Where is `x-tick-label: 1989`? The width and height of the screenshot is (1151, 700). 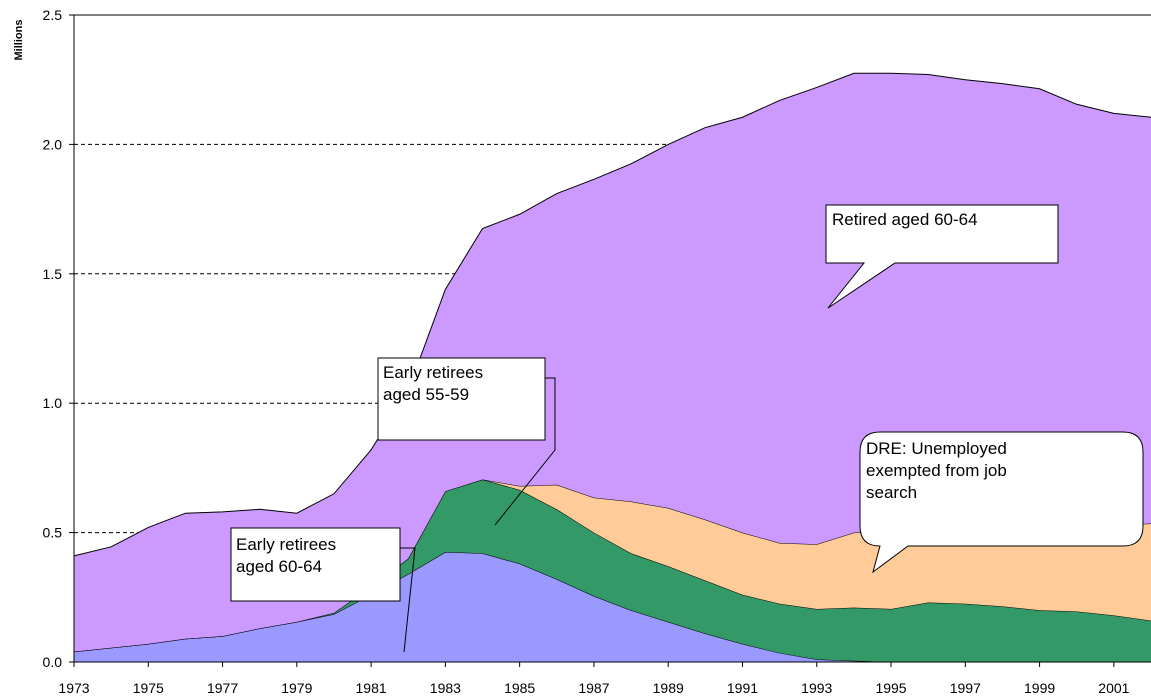
x-tick-label: 1989 is located at coordinates (668, 688).